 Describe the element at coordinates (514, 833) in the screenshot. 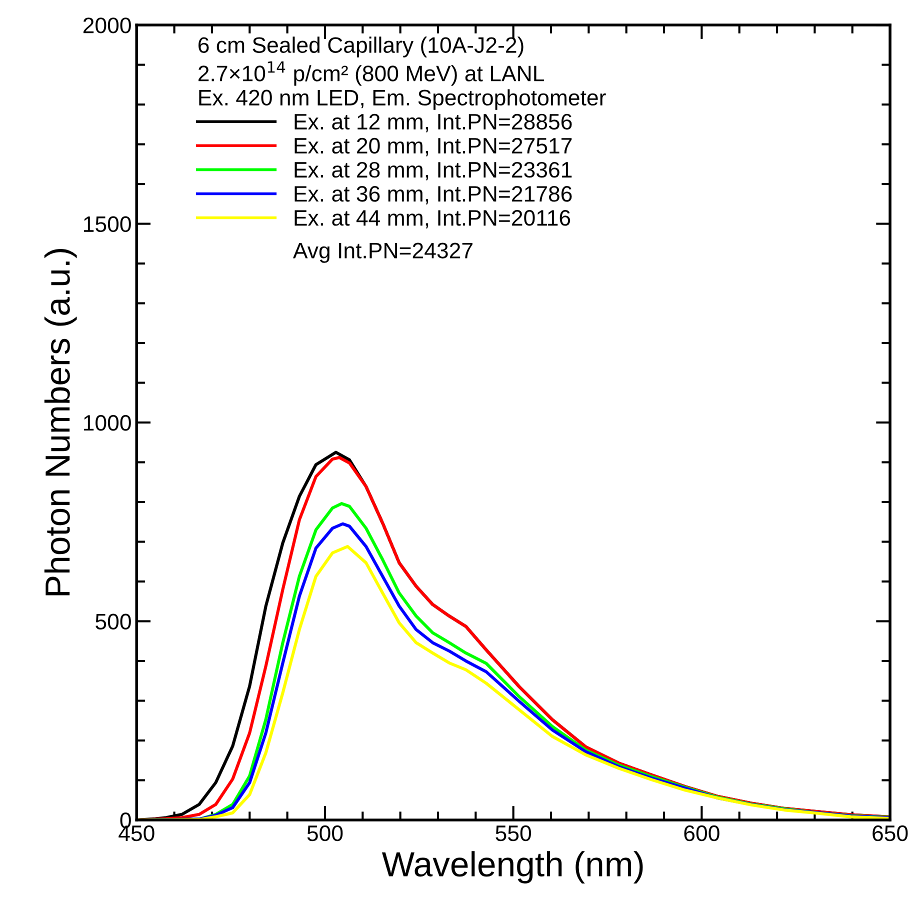

I see `x-tick-label: 550` at that location.